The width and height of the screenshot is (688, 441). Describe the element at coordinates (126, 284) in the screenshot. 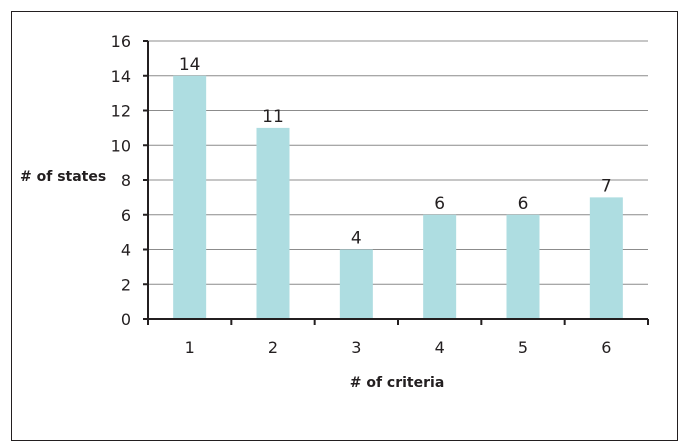

I see `y-tick-label: 2` at that location.